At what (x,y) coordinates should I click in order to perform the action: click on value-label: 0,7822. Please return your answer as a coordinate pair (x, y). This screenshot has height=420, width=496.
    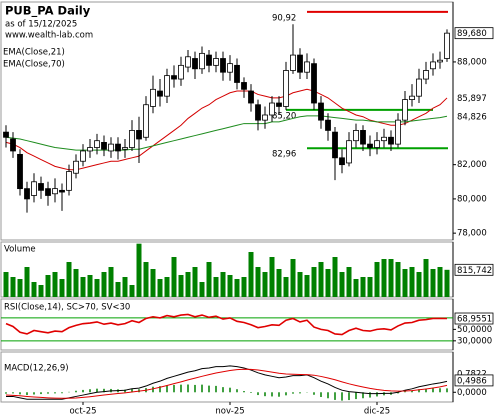
    Looking at the image, I should click on (472, 374).